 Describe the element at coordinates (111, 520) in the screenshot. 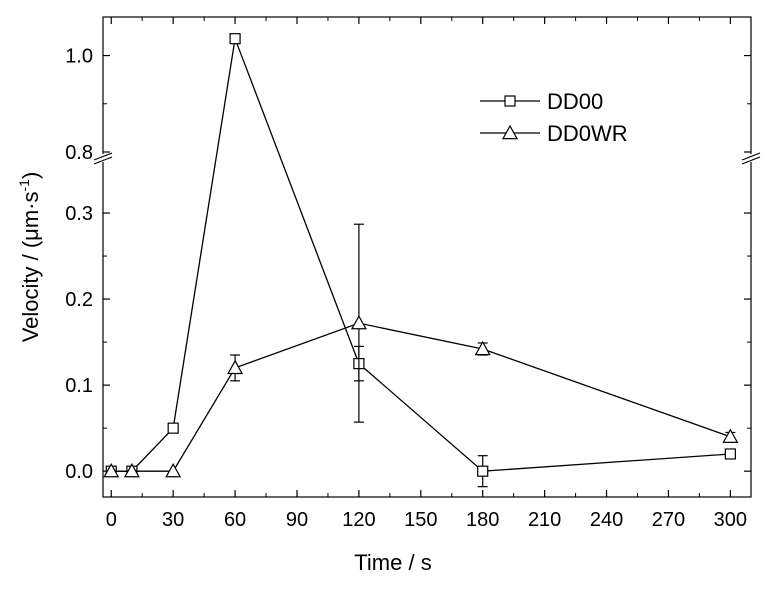

I see `x-tick-label: 0` at that location.